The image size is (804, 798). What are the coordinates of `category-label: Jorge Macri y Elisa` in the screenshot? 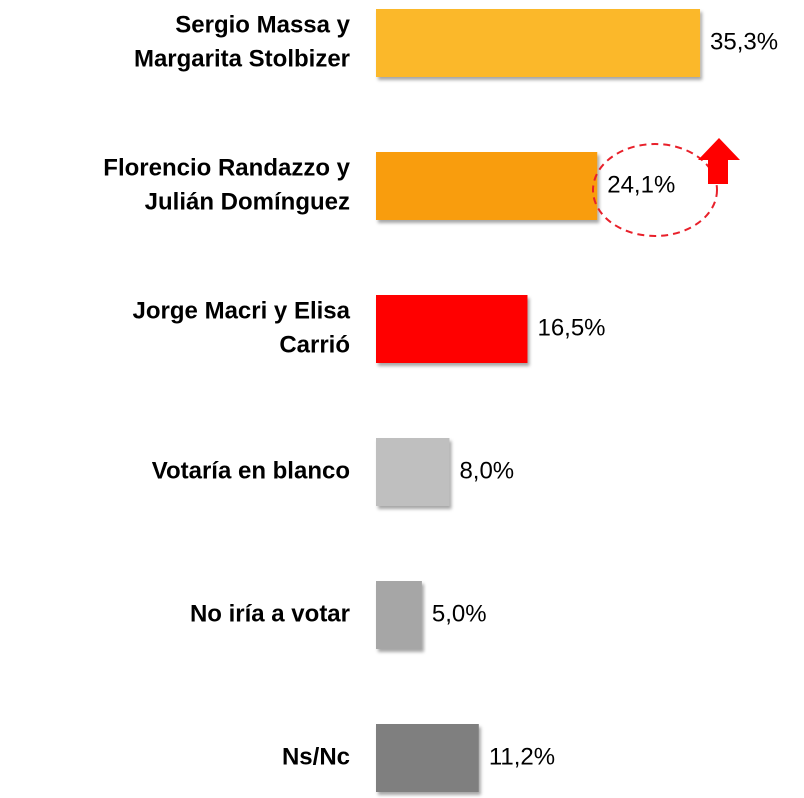 It's located at (242, 310).